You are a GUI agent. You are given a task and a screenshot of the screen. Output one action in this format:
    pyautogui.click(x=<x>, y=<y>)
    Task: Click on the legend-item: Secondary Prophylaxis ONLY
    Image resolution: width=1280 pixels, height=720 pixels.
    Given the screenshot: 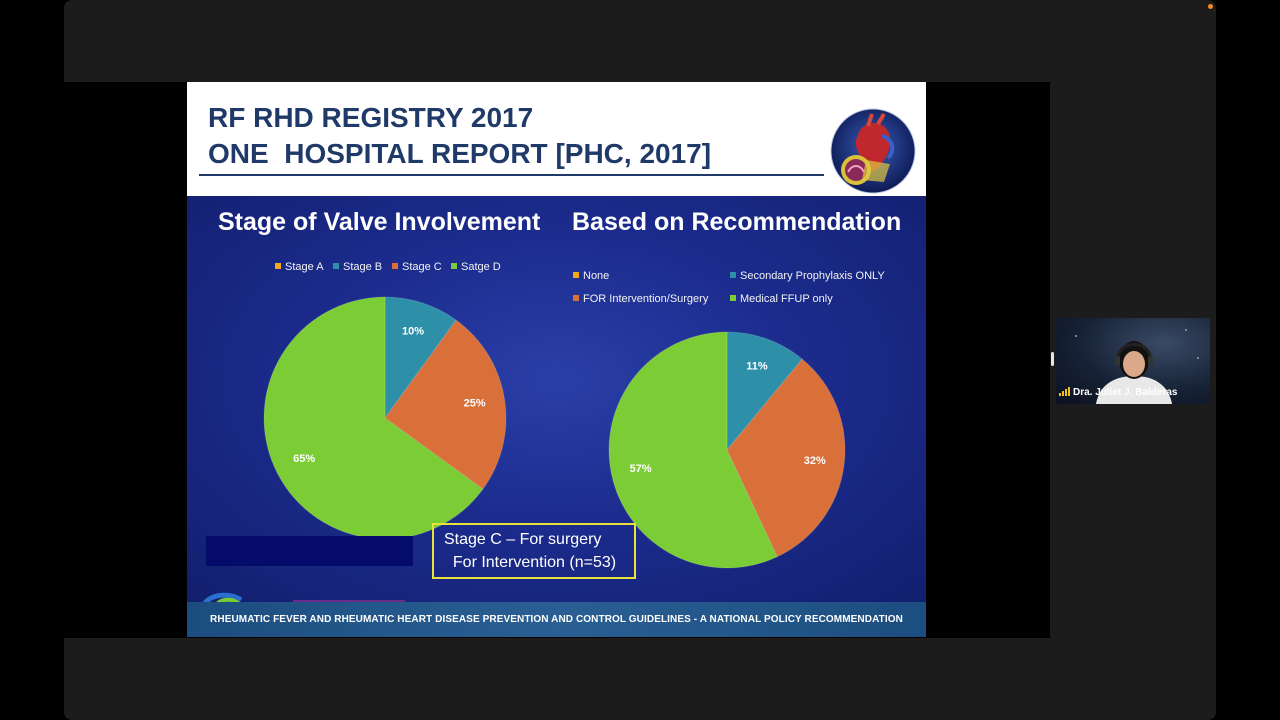 What is the action you would take?
    pyautogui.click(x=807, y=276)
    